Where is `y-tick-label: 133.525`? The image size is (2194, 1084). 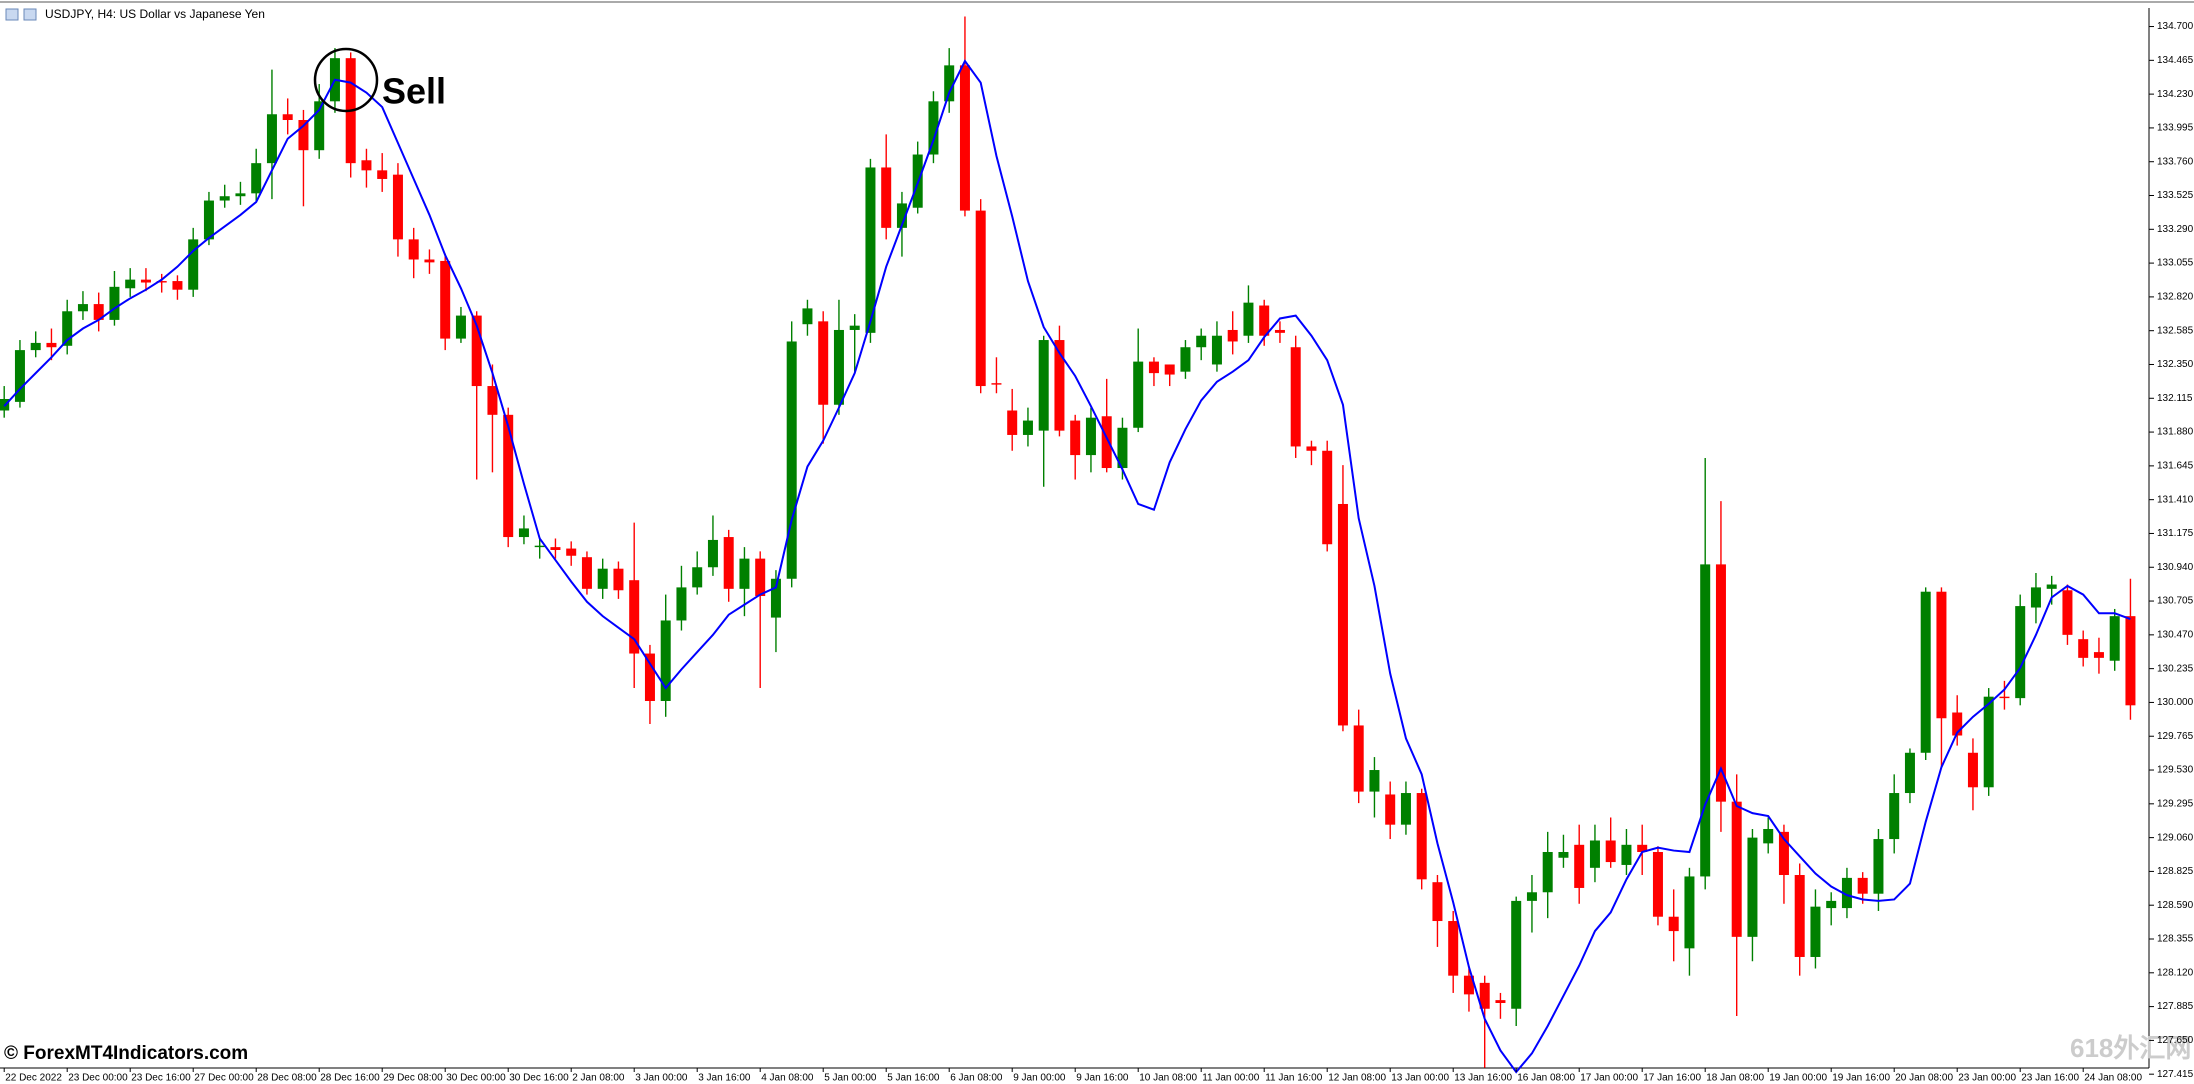 y-tick-label: 133.525 is located at coordinates (2175, 195).